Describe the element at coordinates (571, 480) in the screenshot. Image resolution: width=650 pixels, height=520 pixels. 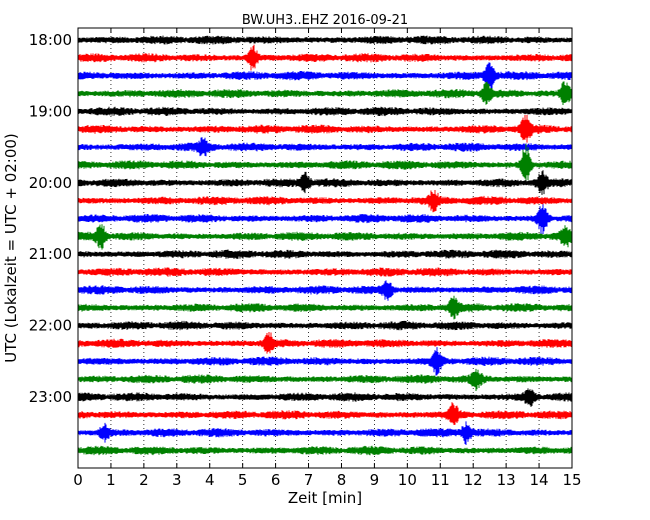
I see `x-tick-label: 15` at that location.